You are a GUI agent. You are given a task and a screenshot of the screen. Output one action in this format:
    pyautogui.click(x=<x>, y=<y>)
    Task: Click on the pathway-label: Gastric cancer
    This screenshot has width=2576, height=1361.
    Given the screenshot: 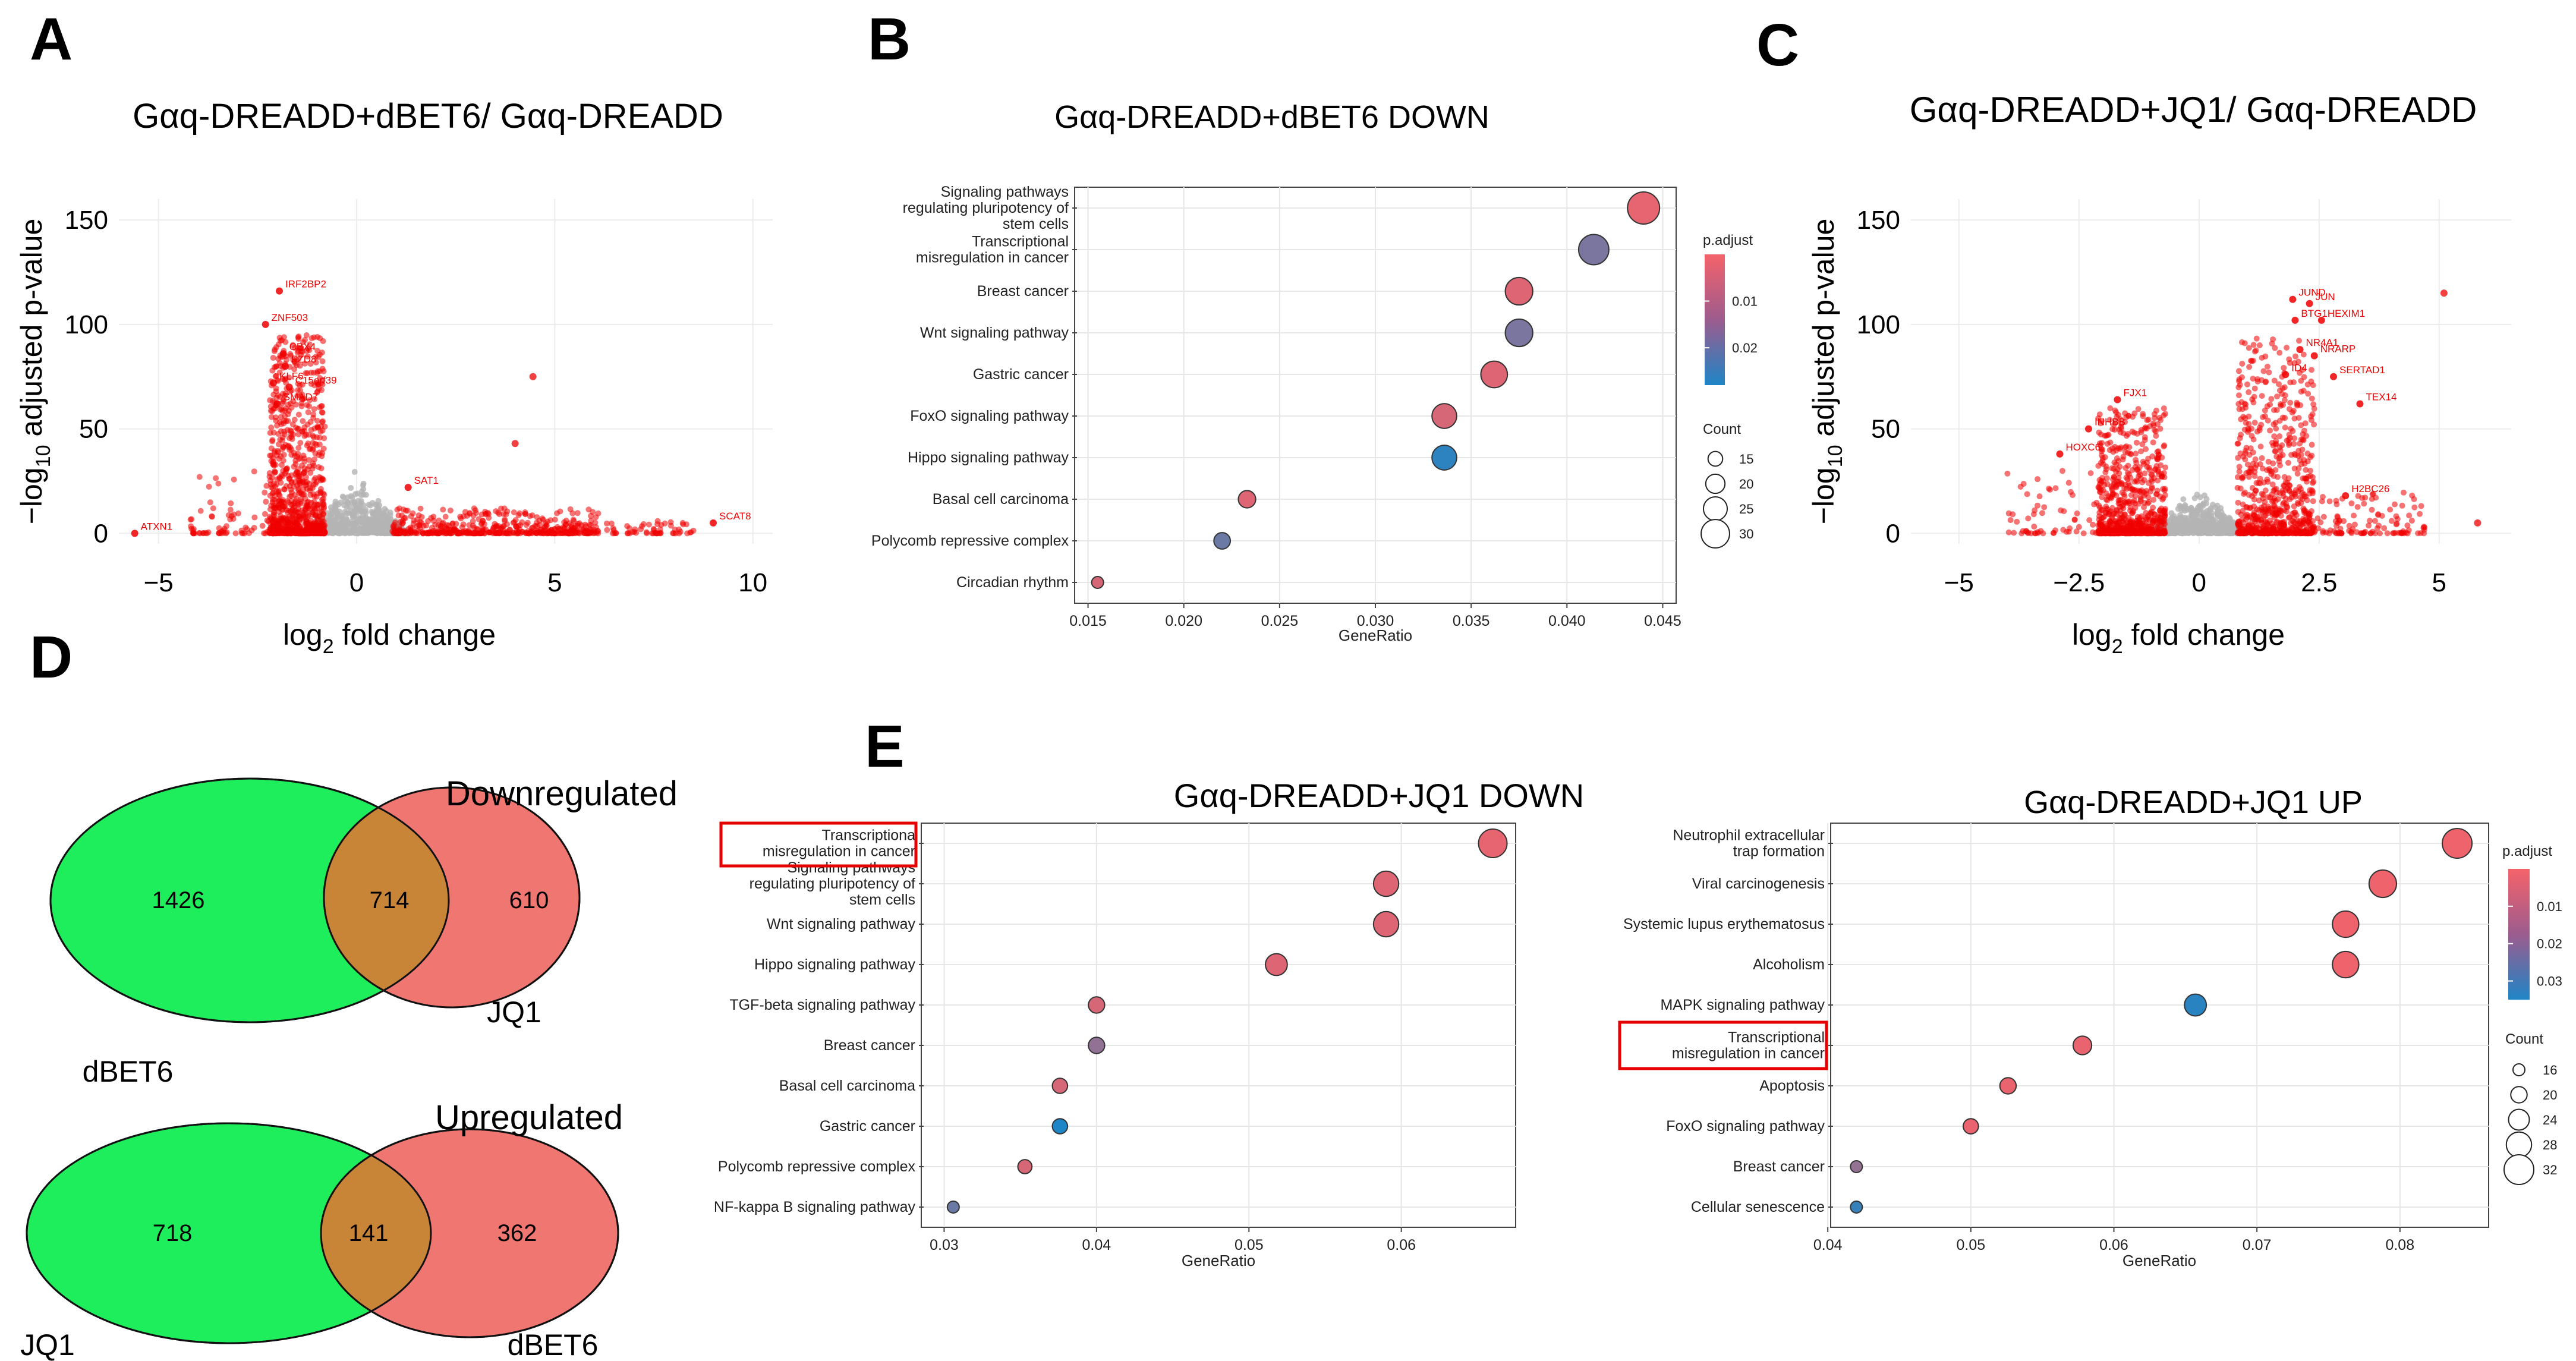 What is the action you would take?
    pyautogui.click(x=1021, y=375)
    